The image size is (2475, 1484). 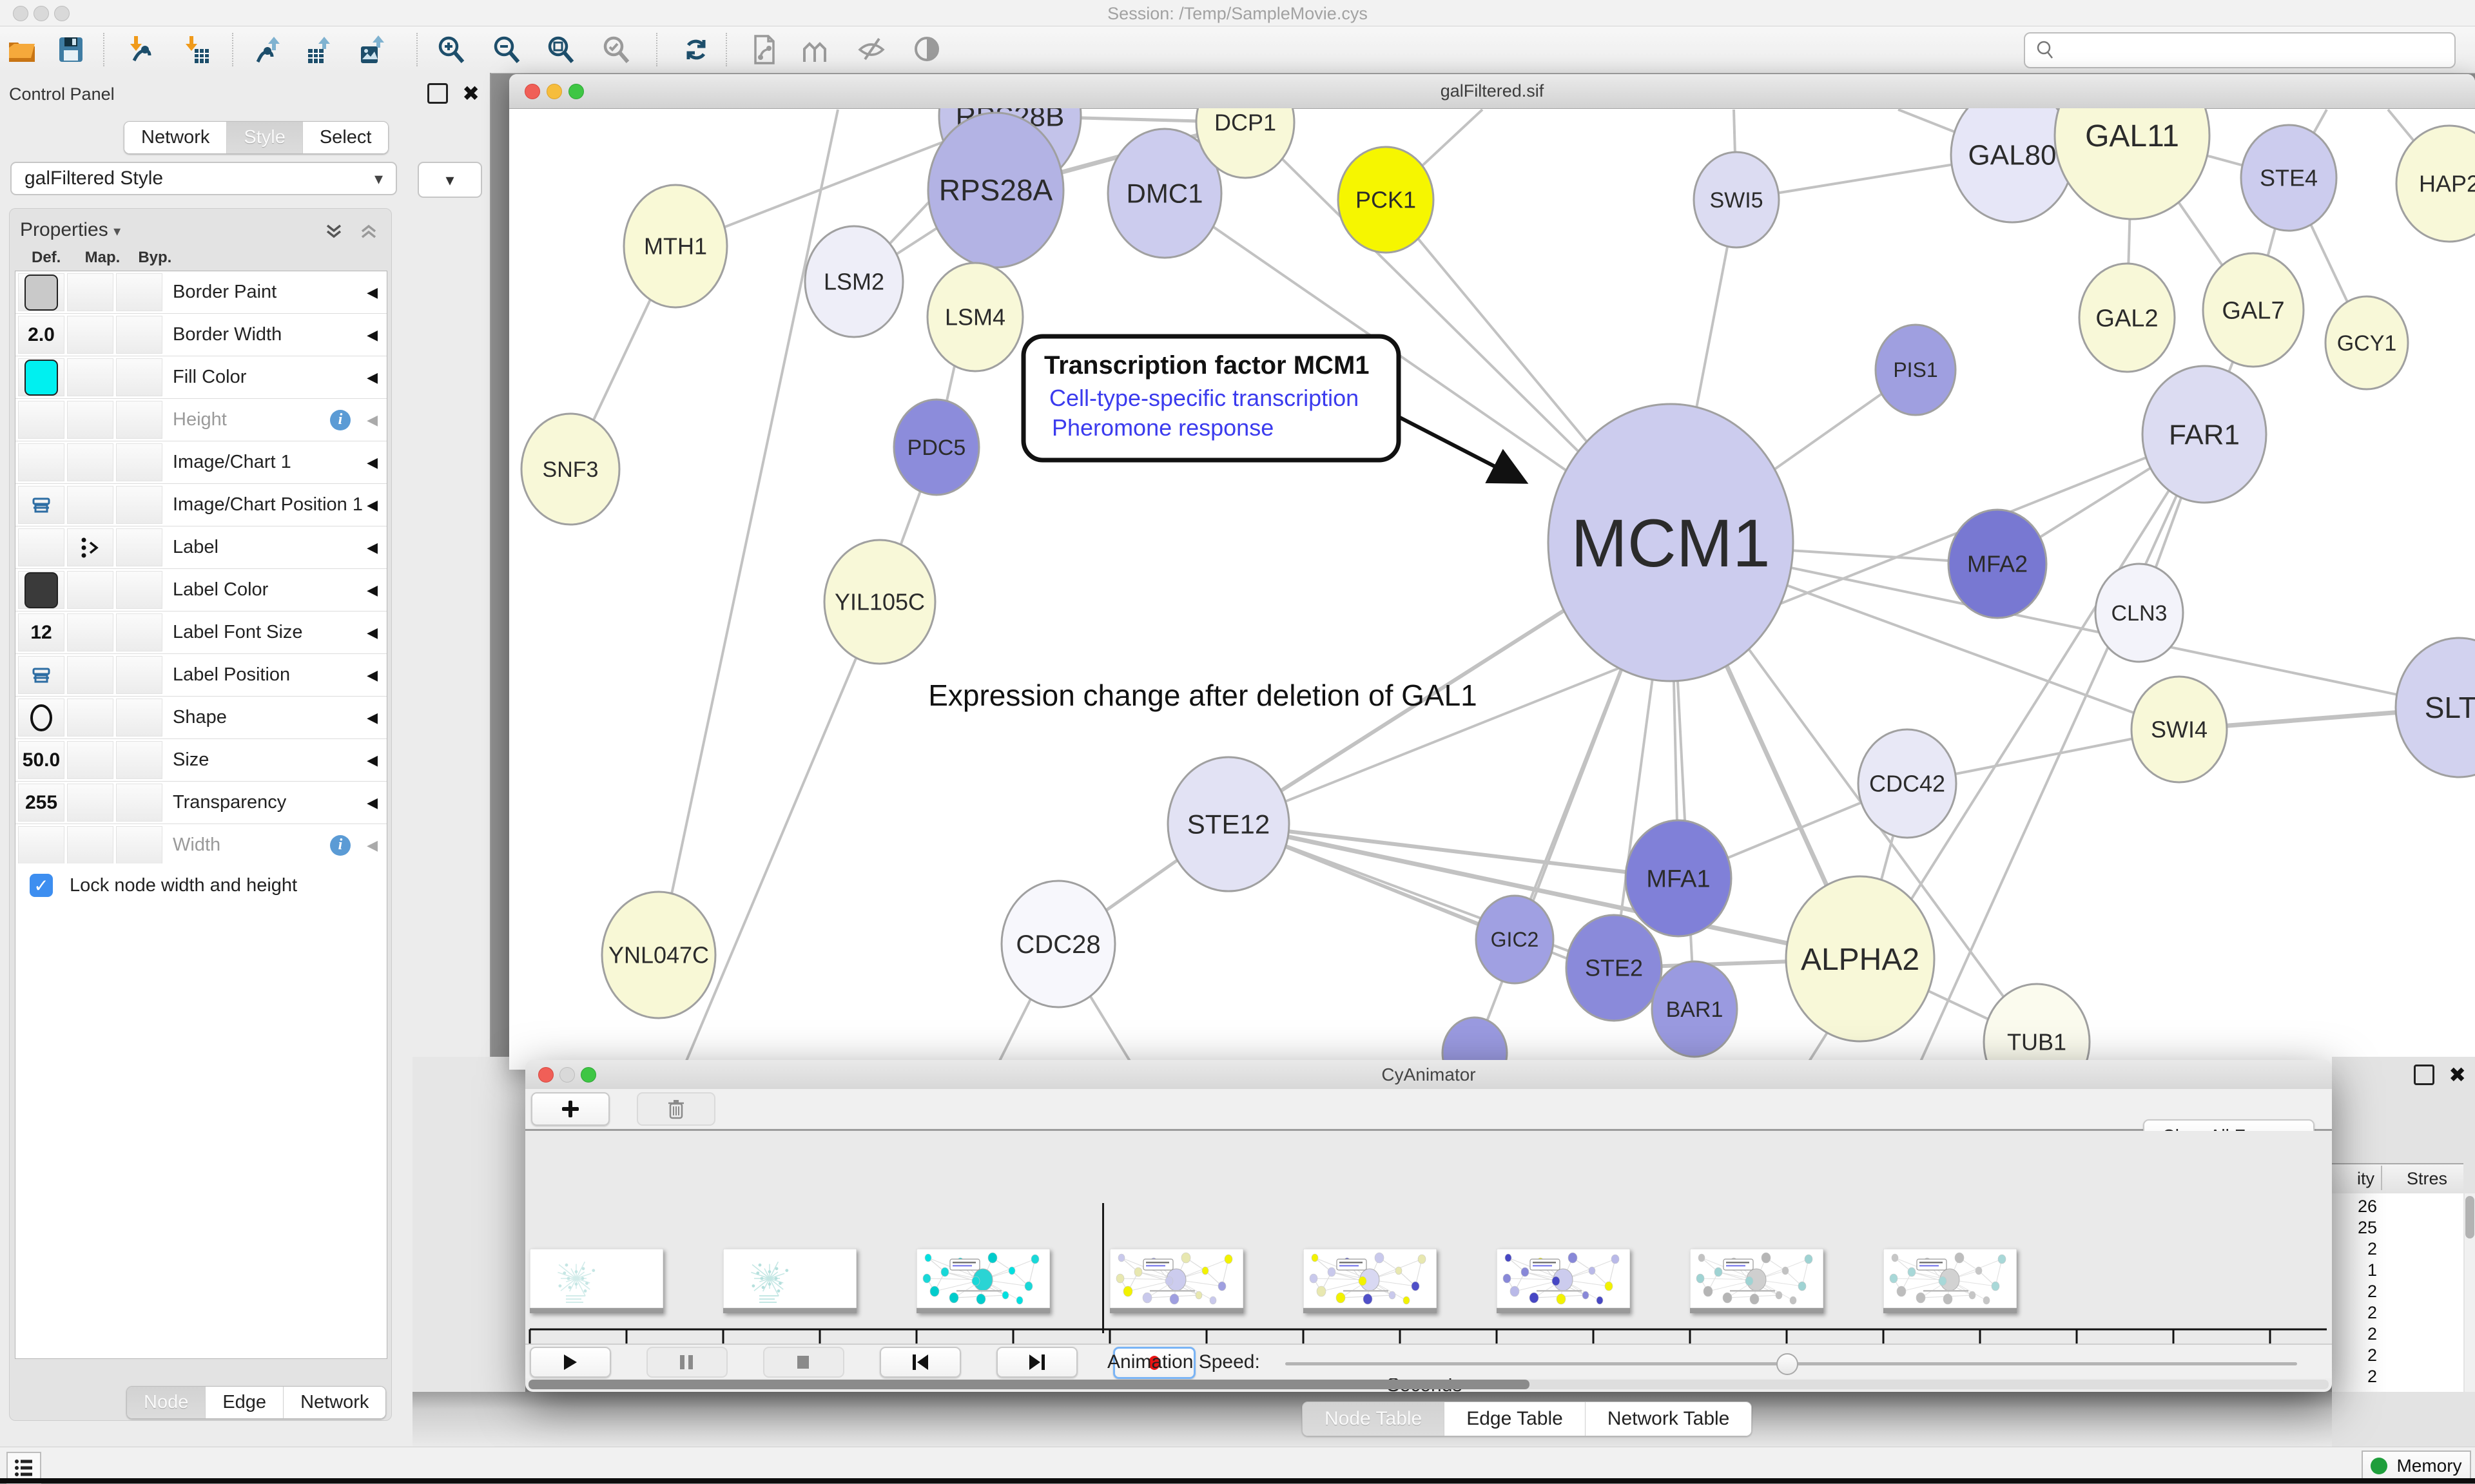 I want to click on property-row-label-color: Label Color ◀, so click(x=201, y=590).